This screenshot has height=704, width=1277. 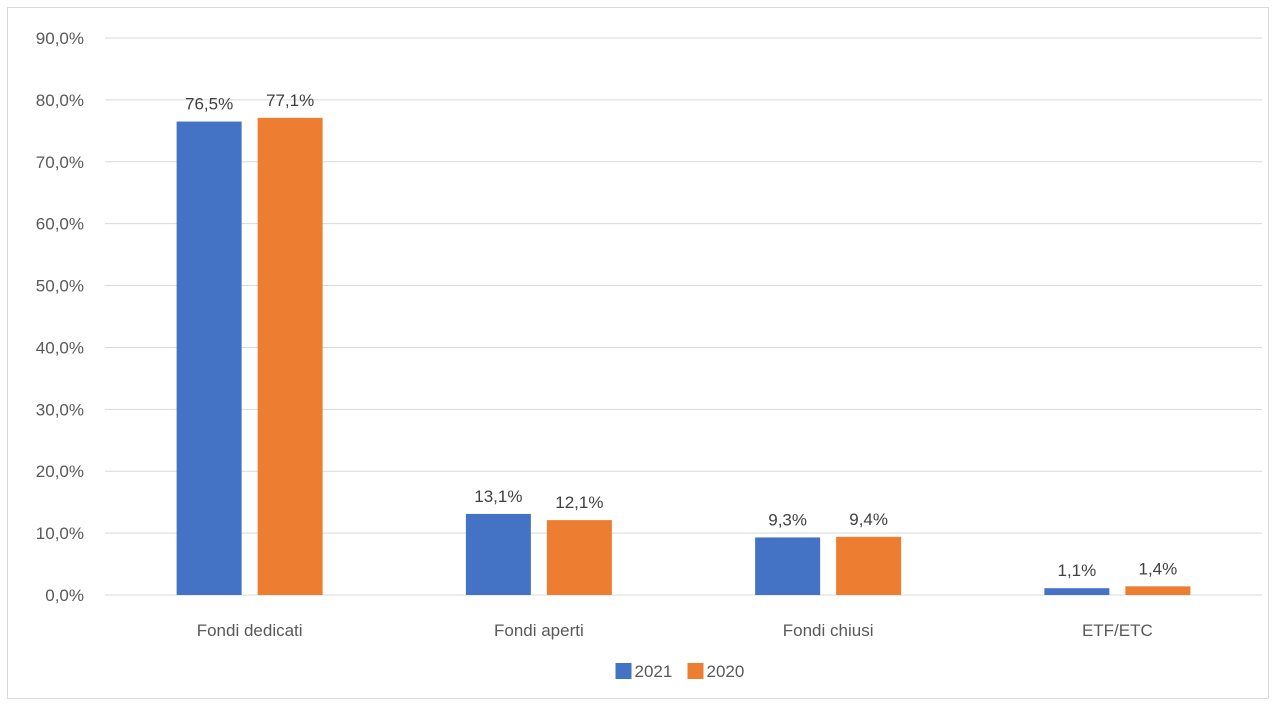 What do you see at coordinates (828, 630) in the screenshot?
I see `x-tick-label: Fondi chiusi` at bounding box center [828, 630].